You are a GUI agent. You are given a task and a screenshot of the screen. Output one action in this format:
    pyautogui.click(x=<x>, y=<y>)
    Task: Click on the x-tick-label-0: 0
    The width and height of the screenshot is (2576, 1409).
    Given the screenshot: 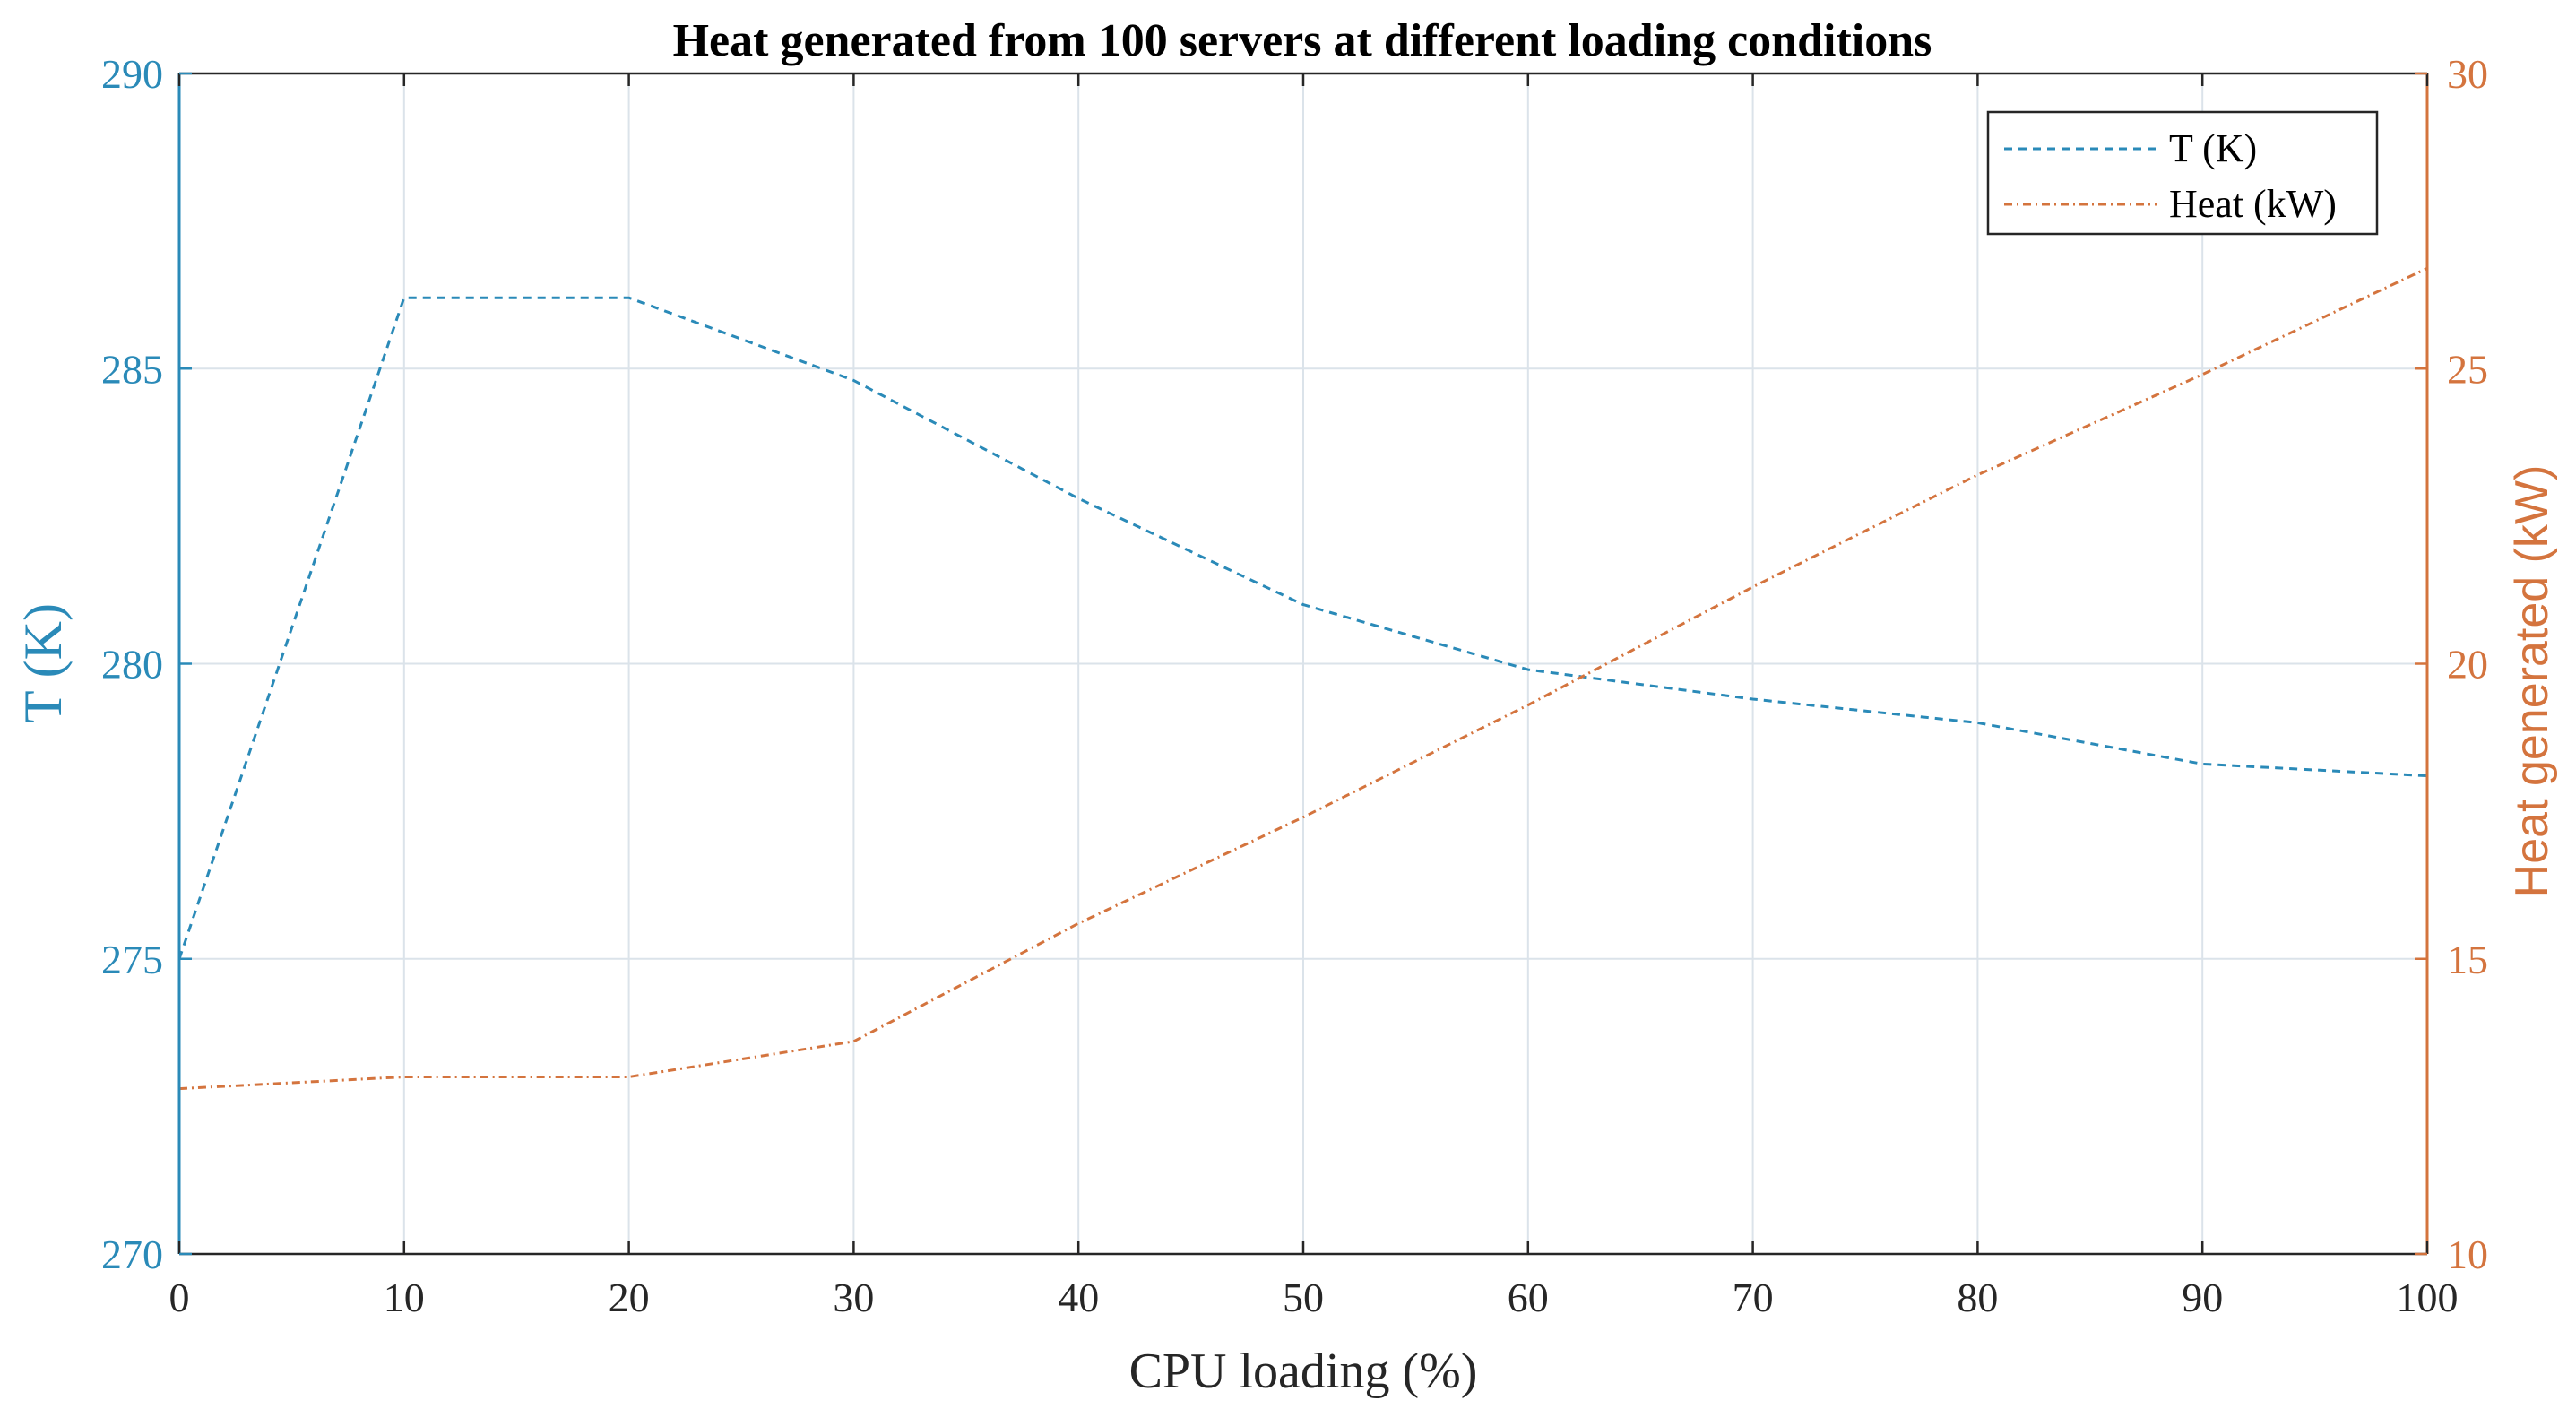 What is the action you would take?
    pyautogui.click(x=179, y=1297)
    